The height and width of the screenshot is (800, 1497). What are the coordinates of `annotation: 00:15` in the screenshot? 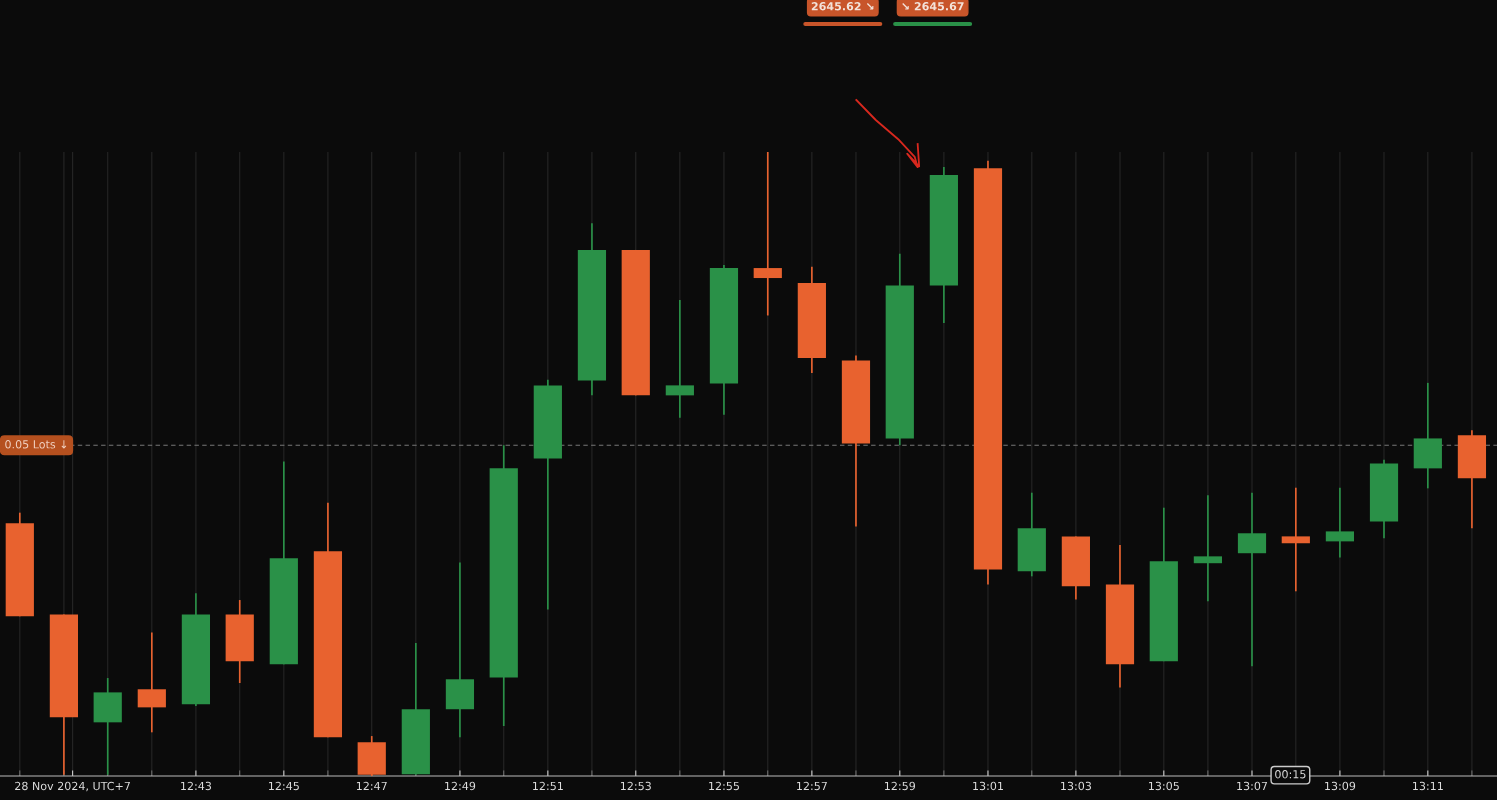 It's located at (1290, 774).